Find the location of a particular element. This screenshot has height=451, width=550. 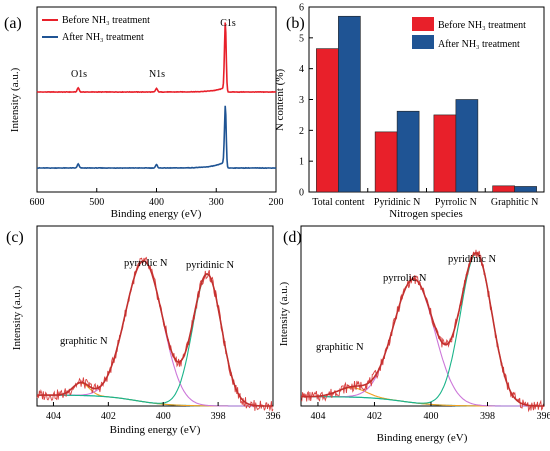

y-tick-label: 5 is located at coordinates (301, 38).